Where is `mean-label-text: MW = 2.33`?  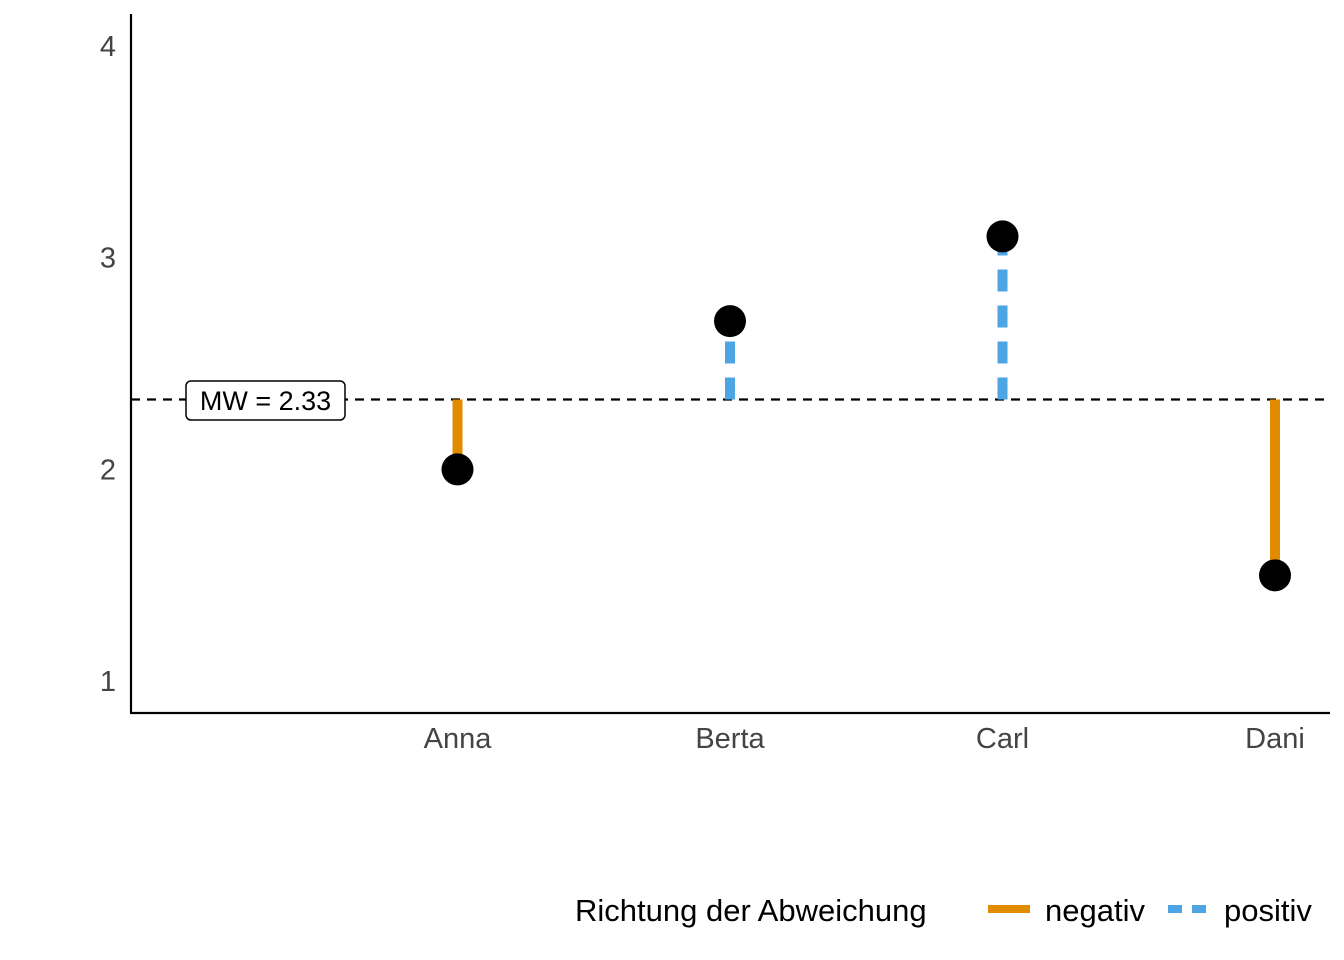
mean-label-text: MW = 2.33 is located at coordinates (265, 401).